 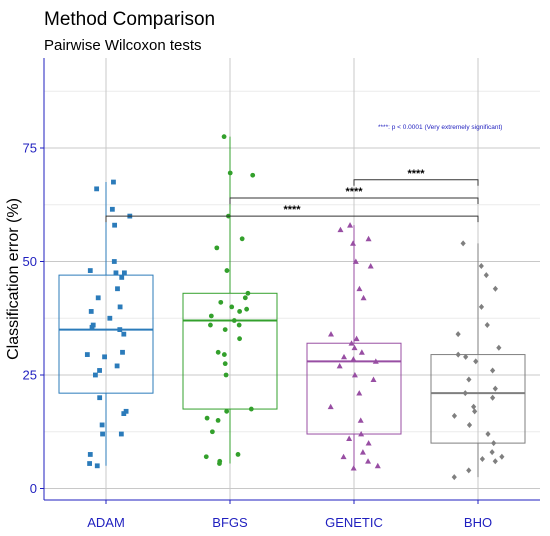 What do you see at coordinates (33, 488) in the screenshot?
I see `y-tick-label: 0` at bounding box center [33, 488].